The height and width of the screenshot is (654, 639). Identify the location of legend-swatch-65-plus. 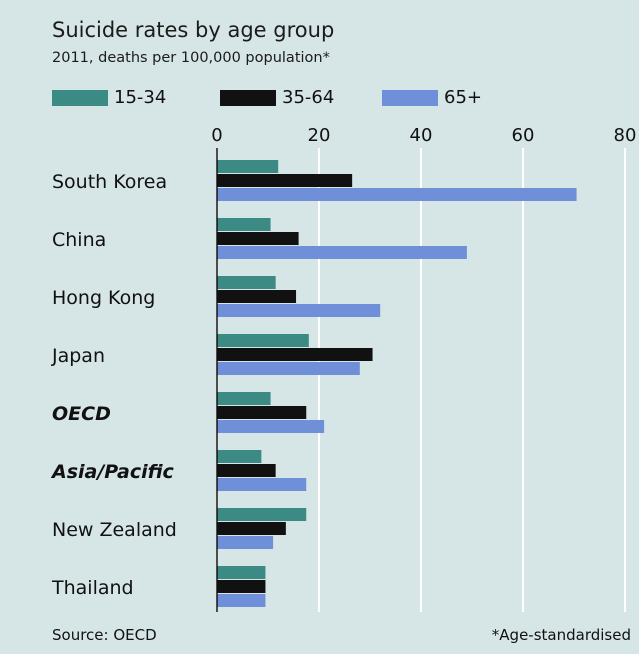
(410, 98).